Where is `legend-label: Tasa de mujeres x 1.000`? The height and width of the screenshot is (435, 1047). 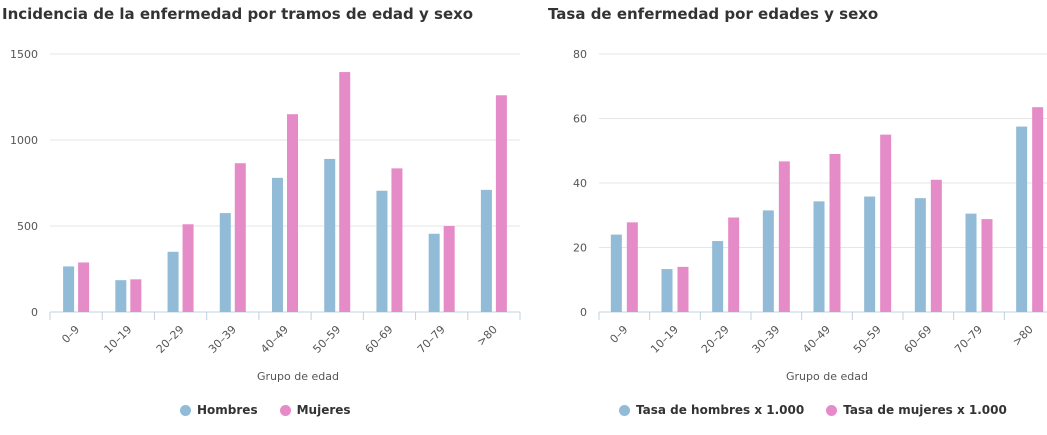 legend-label: Tasa de mujeres x 1.000 is located at coordinates (925, 410).